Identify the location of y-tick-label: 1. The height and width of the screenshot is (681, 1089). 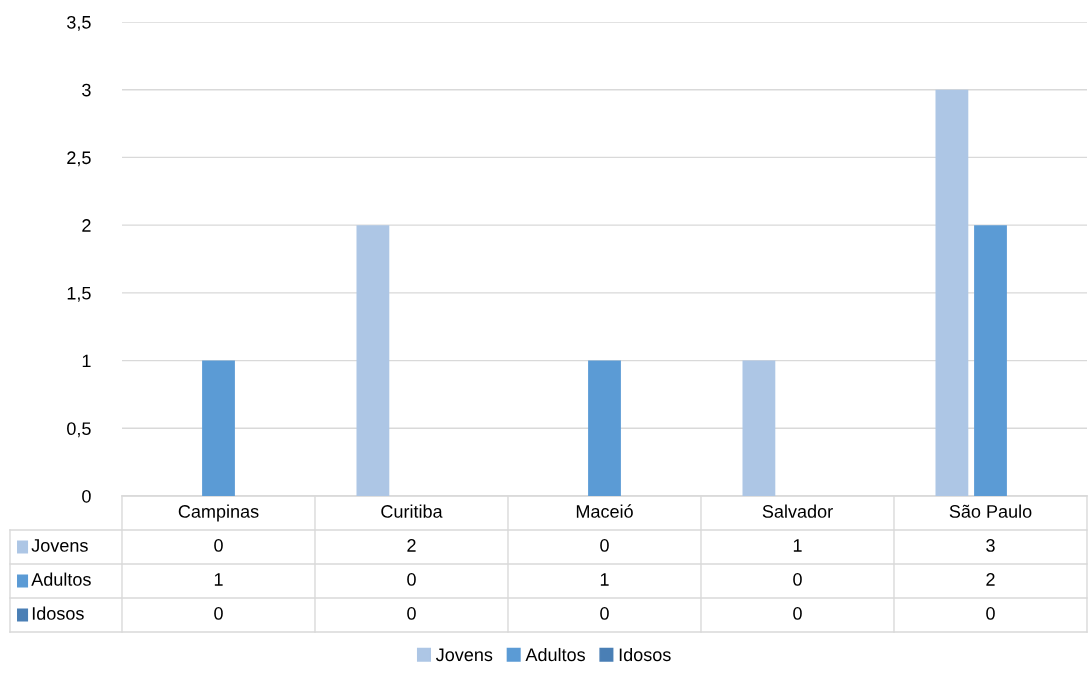
(86, 361).